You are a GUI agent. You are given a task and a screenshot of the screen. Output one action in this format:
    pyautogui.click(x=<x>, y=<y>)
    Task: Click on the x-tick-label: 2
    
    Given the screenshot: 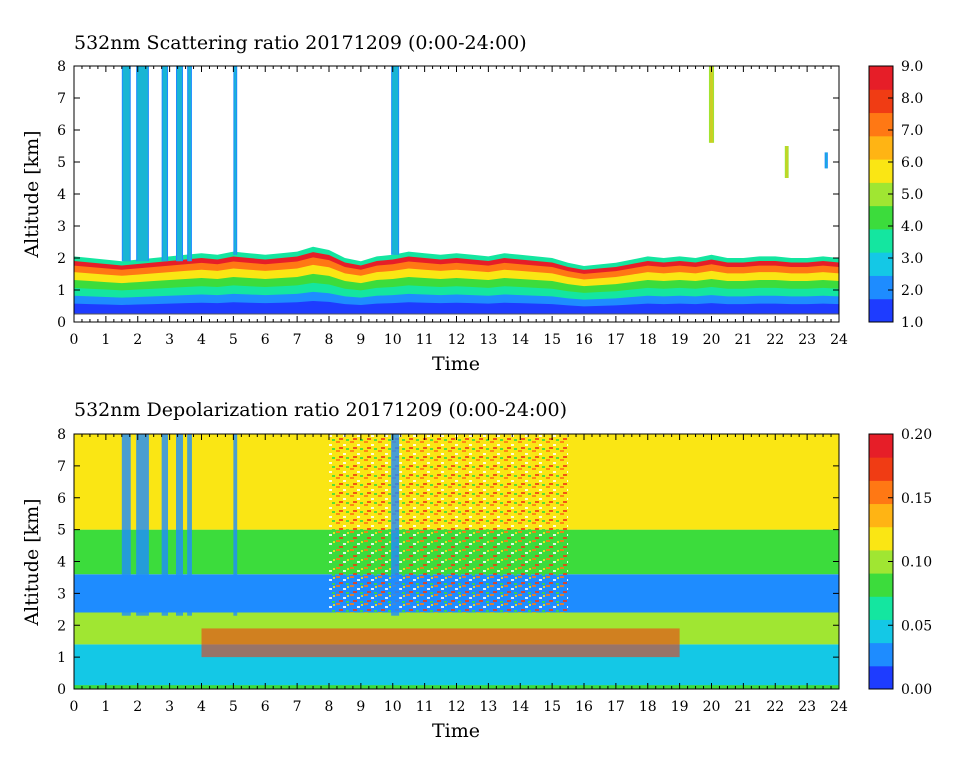 What is the action you would take?
    pyautogui.click(x=137, y=707)
    